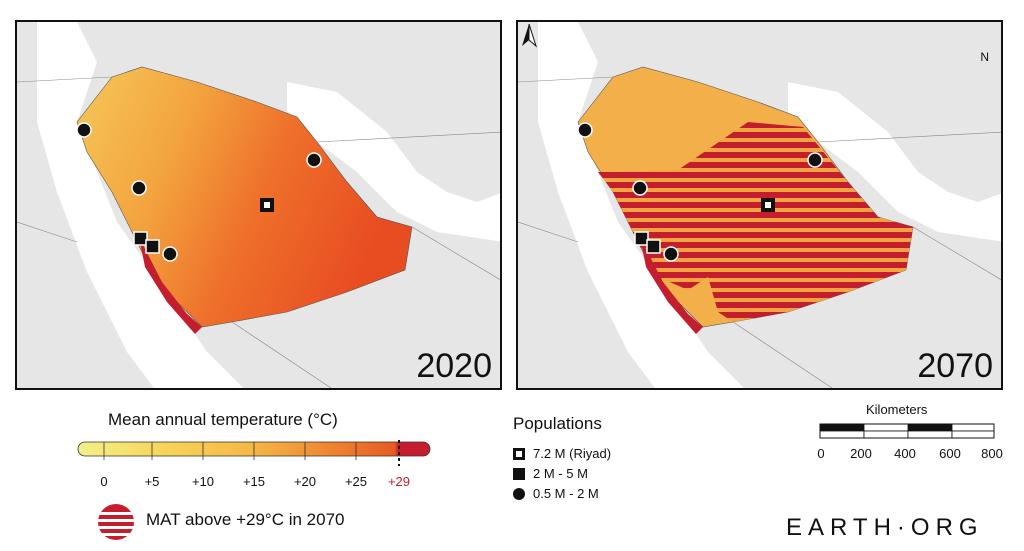 The height and width of the screenshot is (551, 1024). What do you see at coordinates (897, 409) in the screenshot?
I see `scale-bar-title: Kilometers` at bounding box center [897, 409].